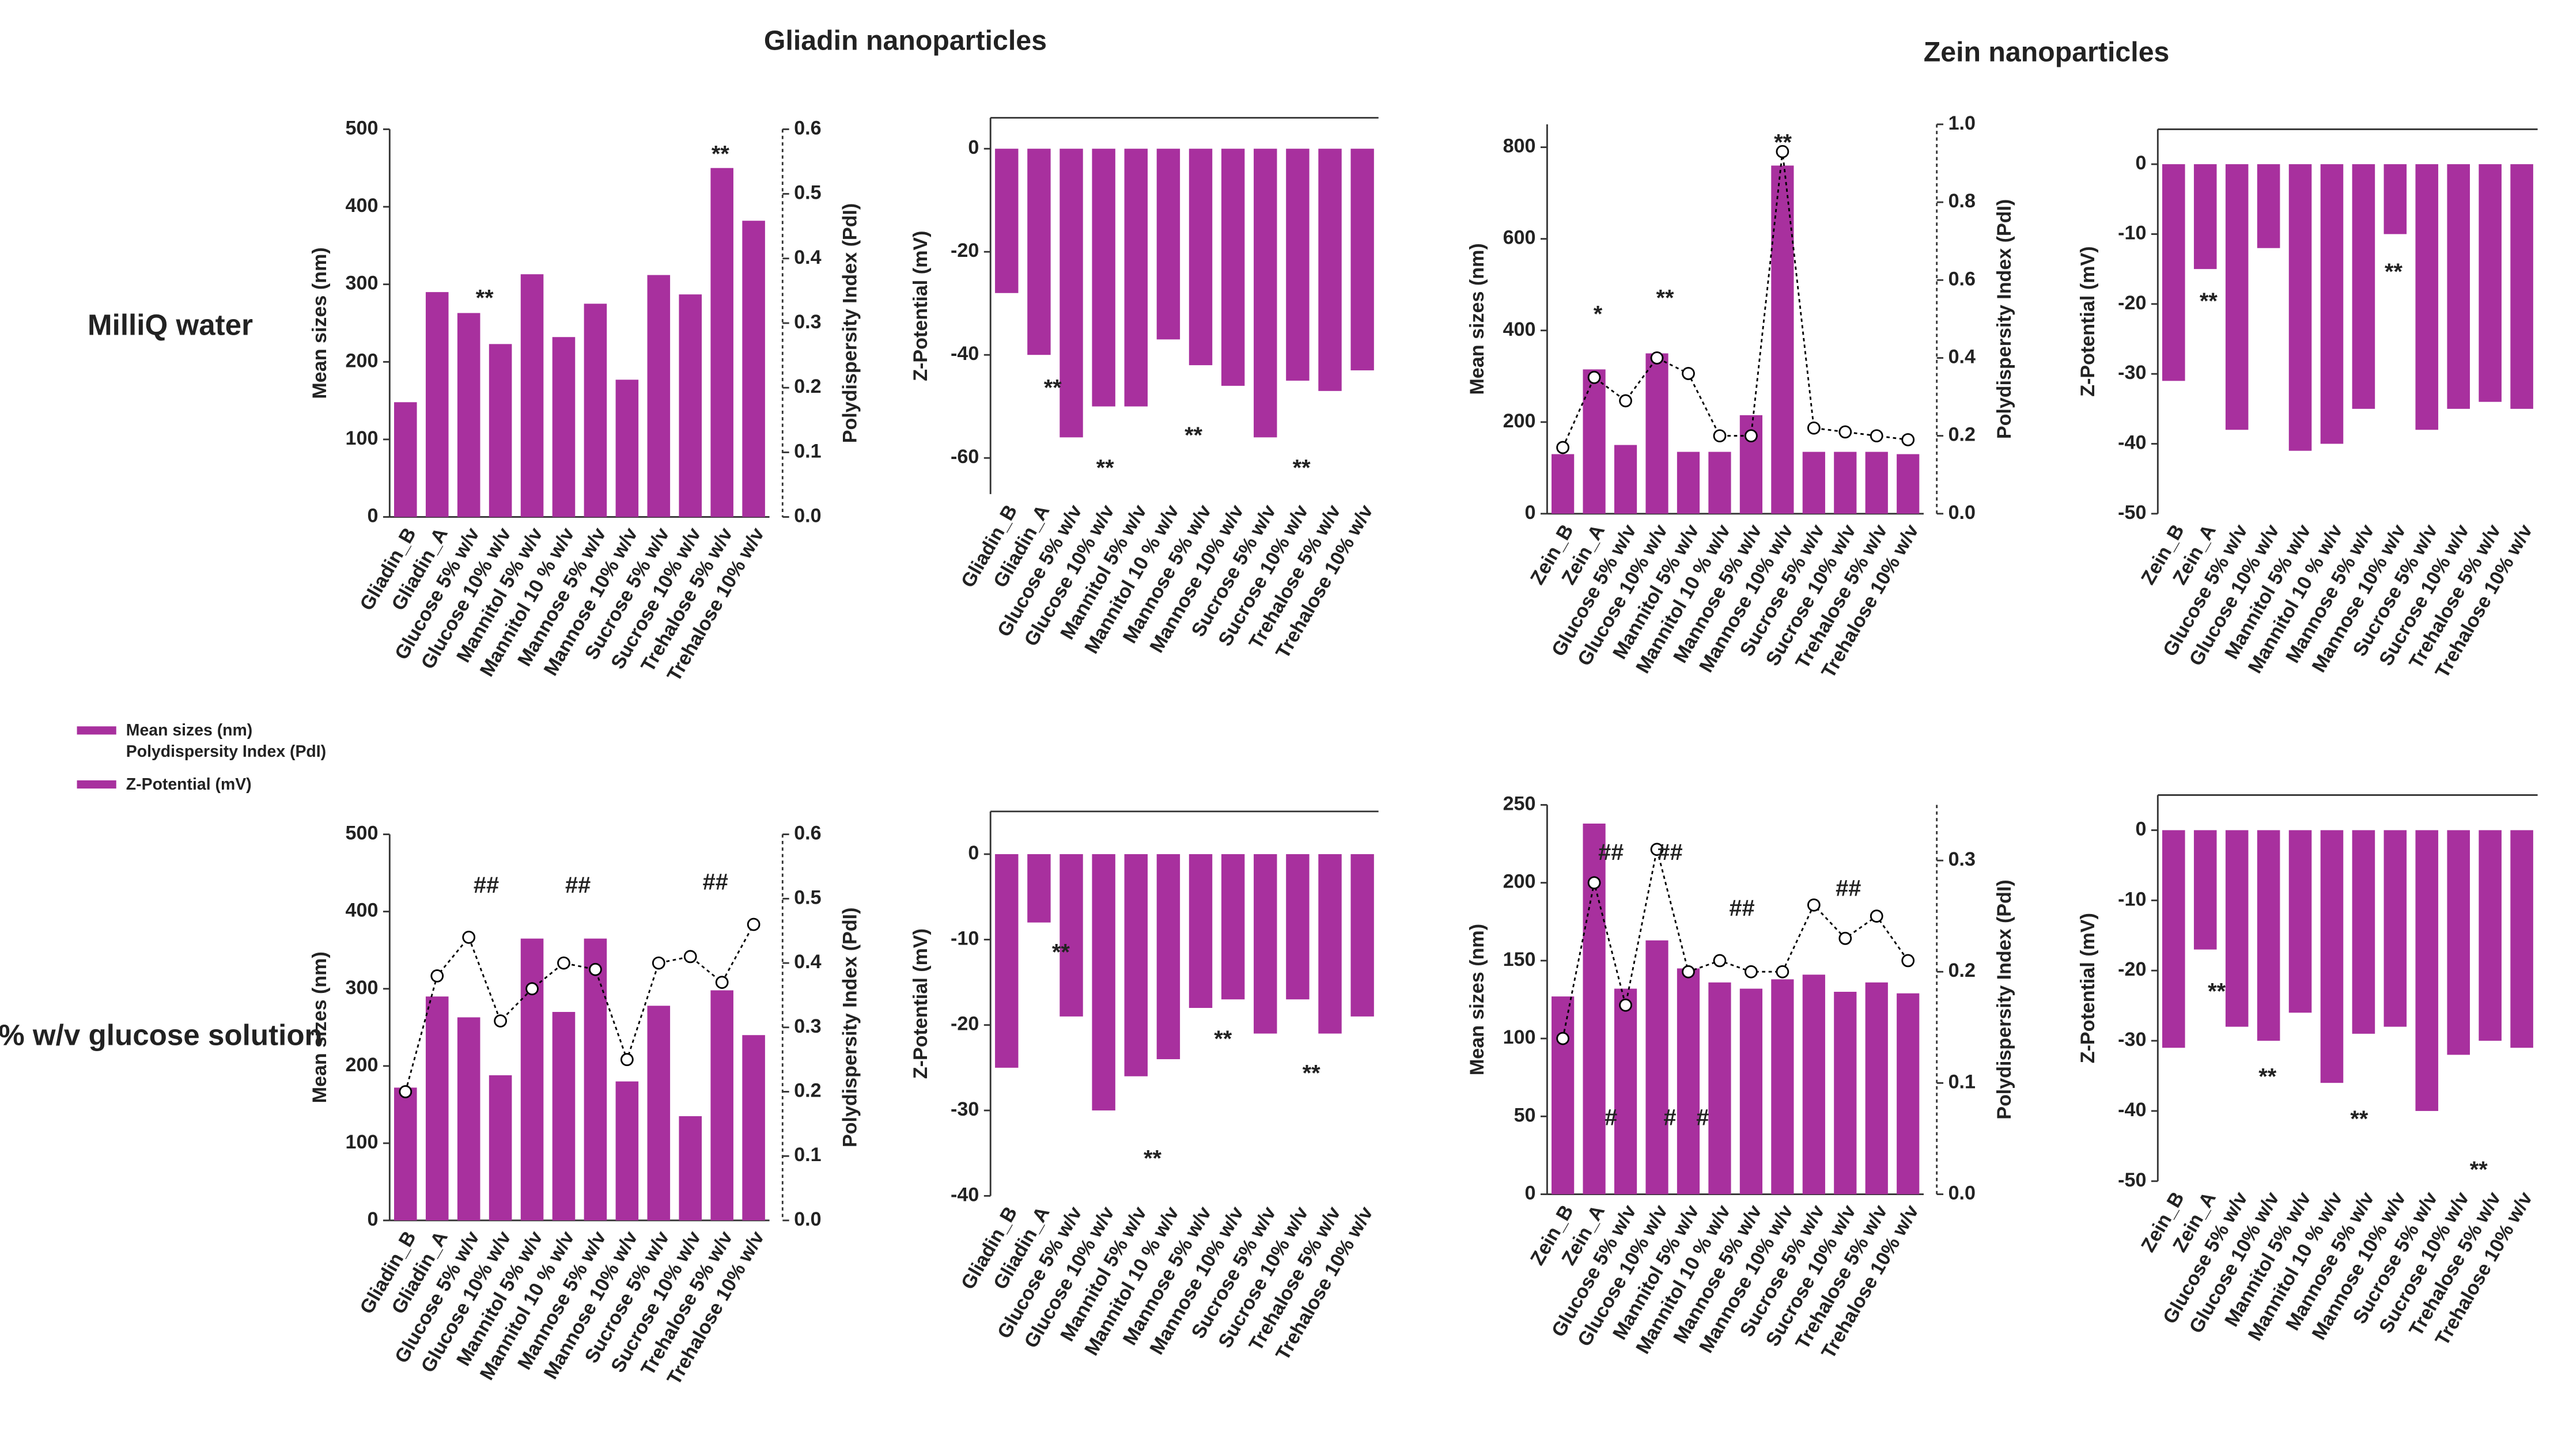  Describe the element at coordinates (2132, 899) in the screenshot. I see `y-tick-label: -10` at that location.